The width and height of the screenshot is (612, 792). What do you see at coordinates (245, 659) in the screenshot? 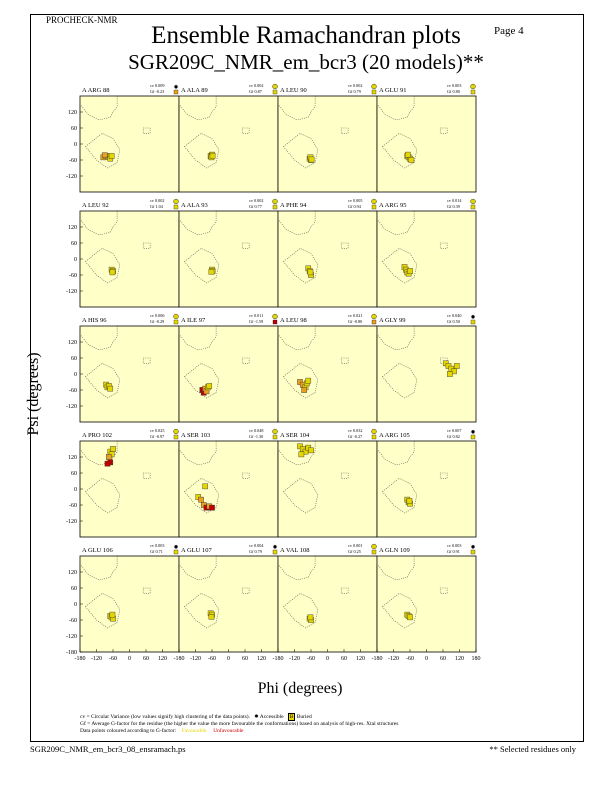
I see `x-tick-label: 60` at bounding box center [245, 659].